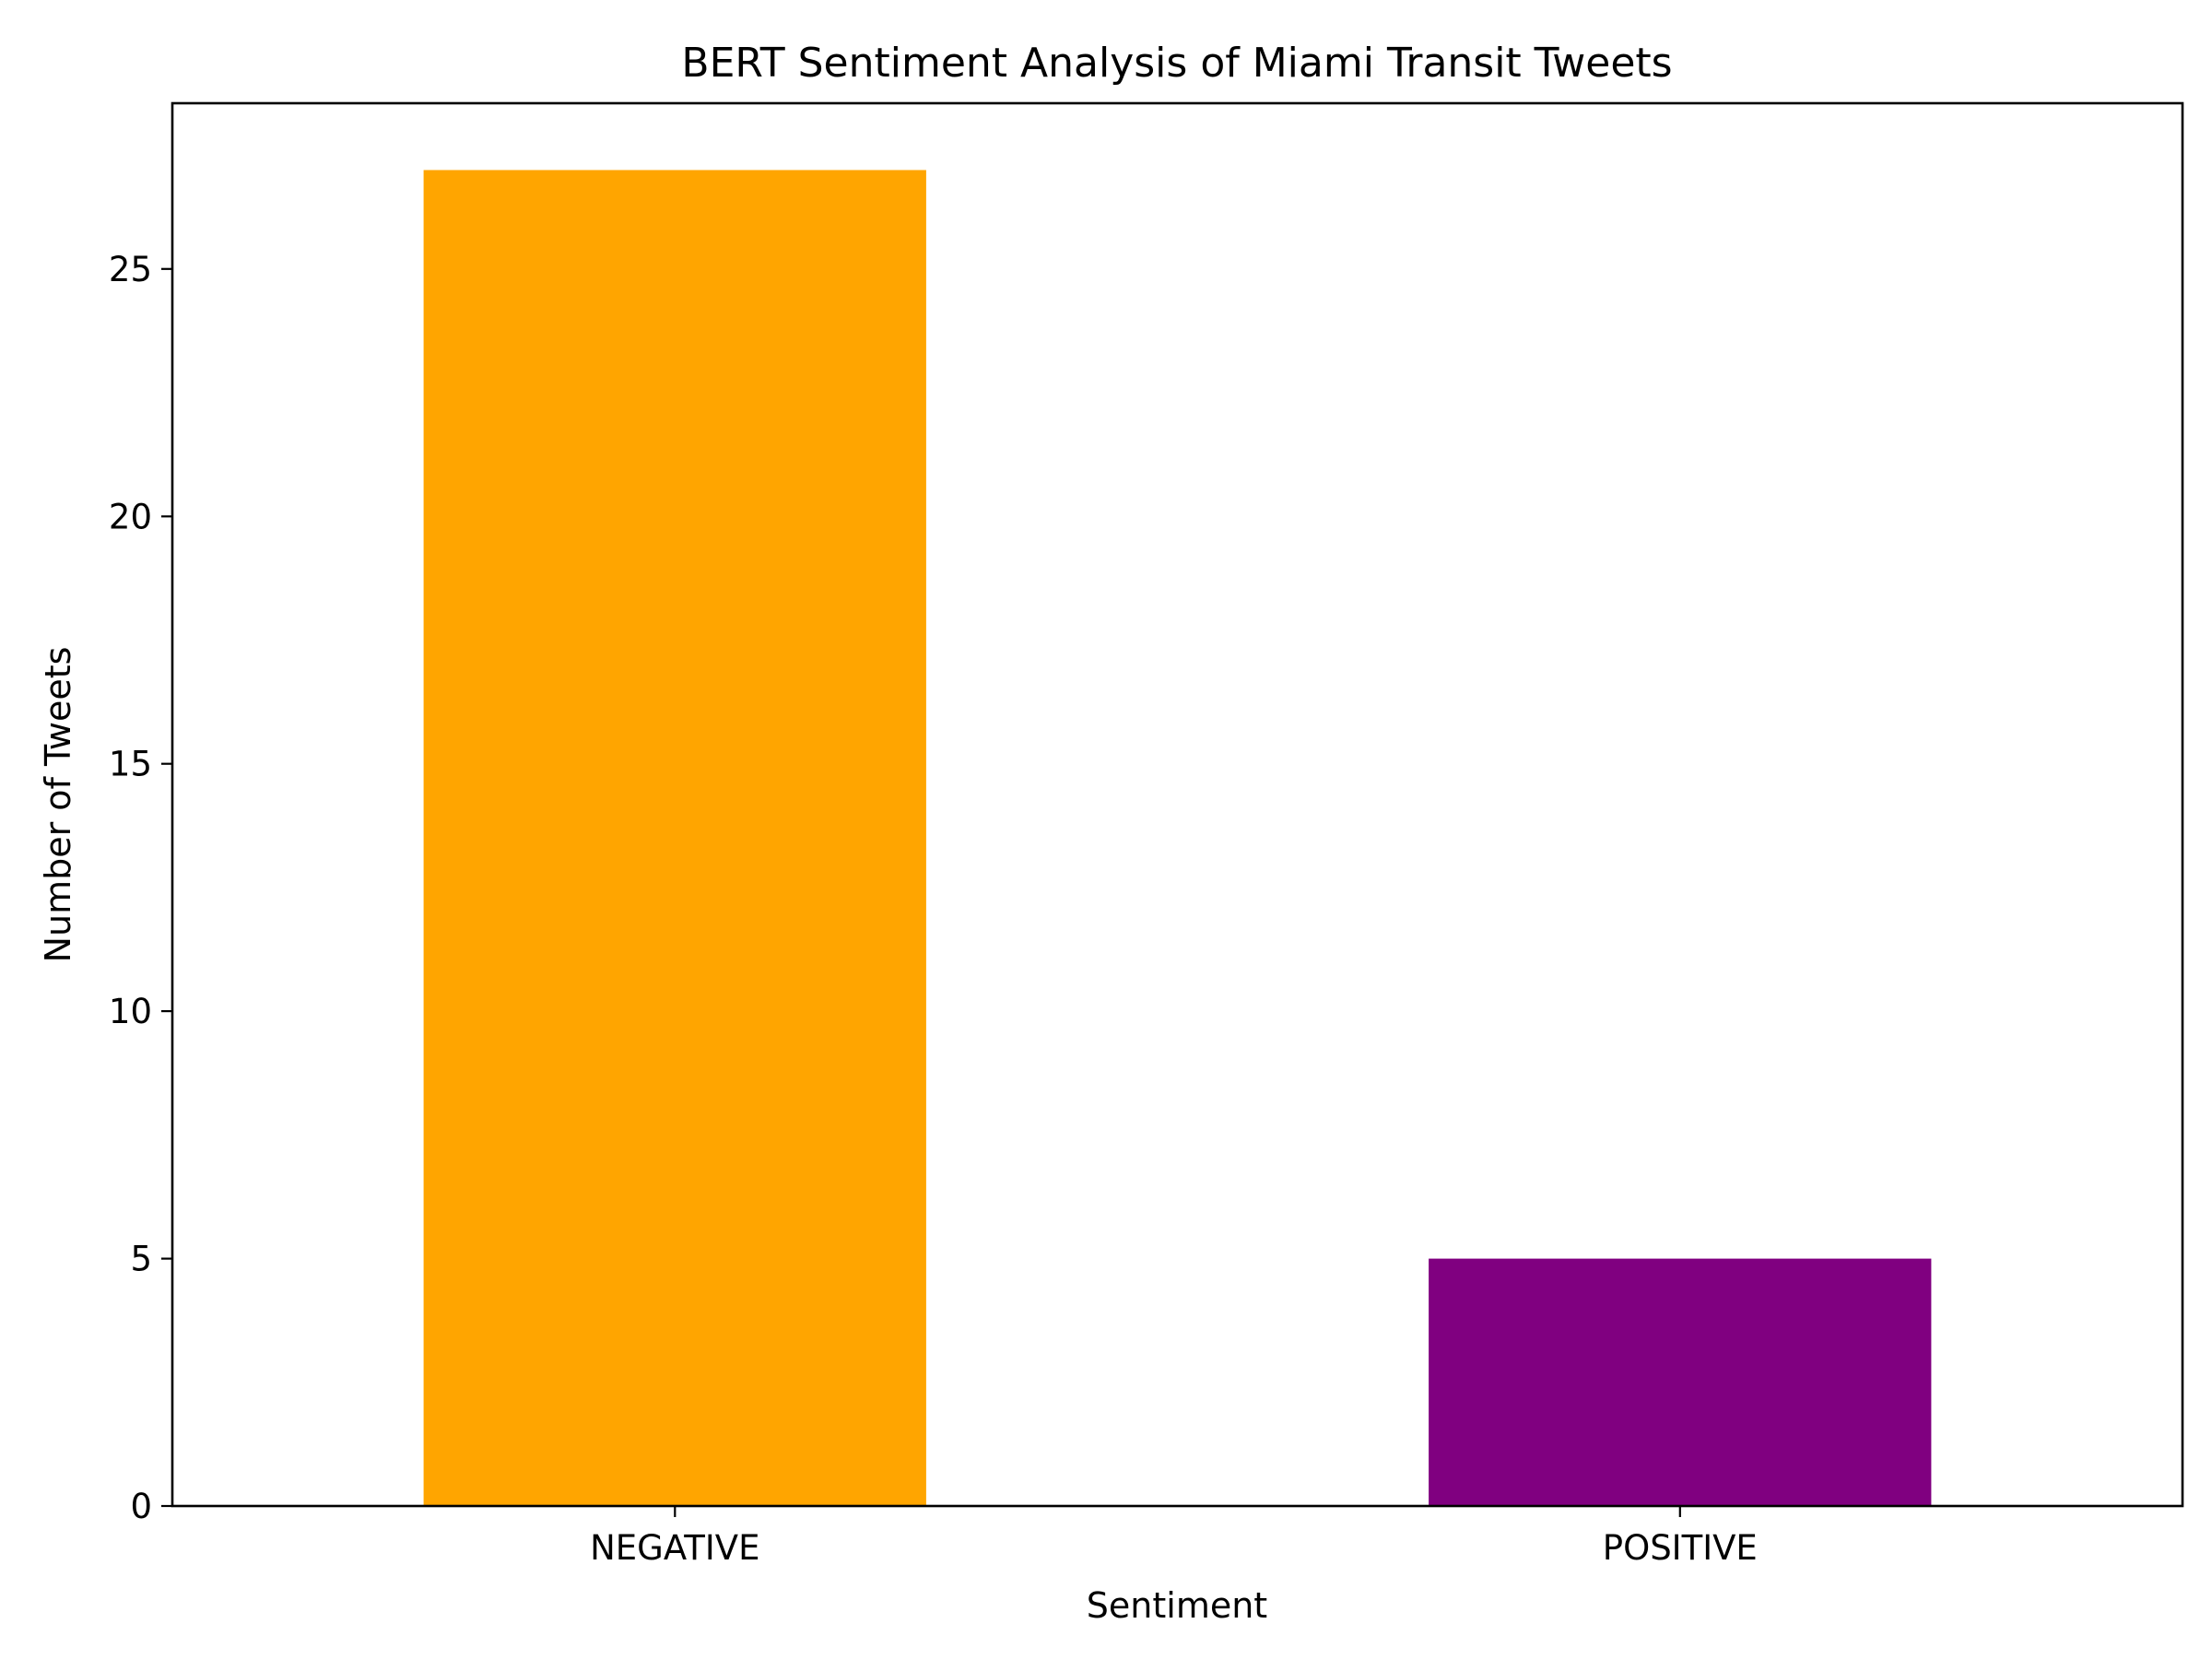 Image resolution: width=2212 pixels, height=1659 pixels. I want to click on y-axis-label: Number of Tweets, so click(58, 805).